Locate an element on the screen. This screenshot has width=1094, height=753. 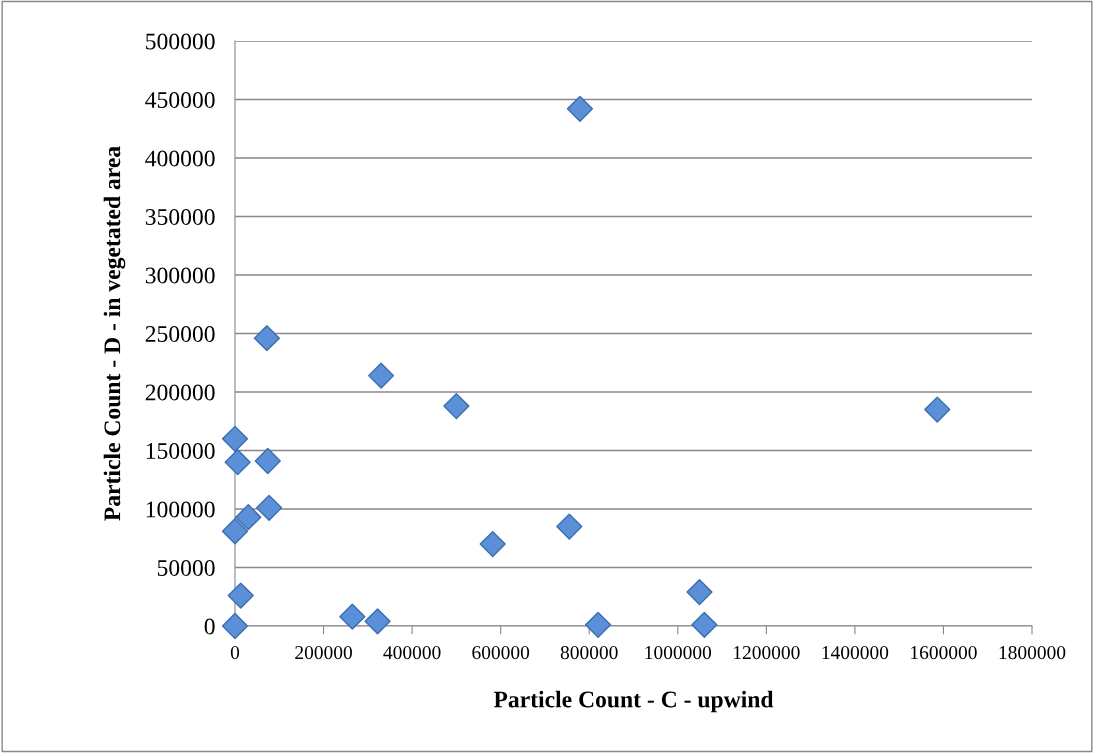
y-tick-label: 150000 is located at coordinates (180, 450).